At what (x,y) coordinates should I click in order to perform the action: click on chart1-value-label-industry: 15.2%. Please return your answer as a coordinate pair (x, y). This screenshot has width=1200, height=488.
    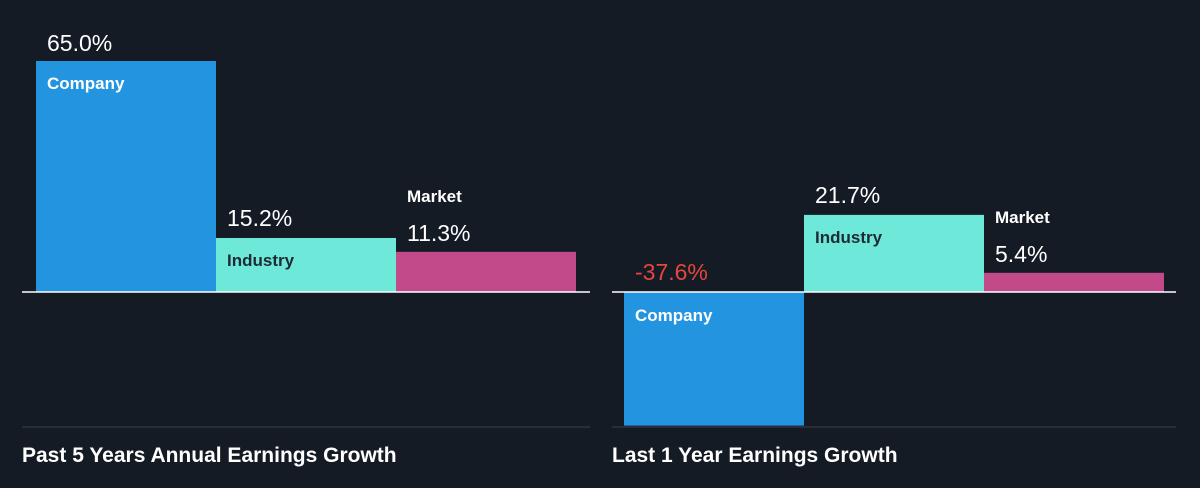
    Looking at the image, I should click on (259, 218).